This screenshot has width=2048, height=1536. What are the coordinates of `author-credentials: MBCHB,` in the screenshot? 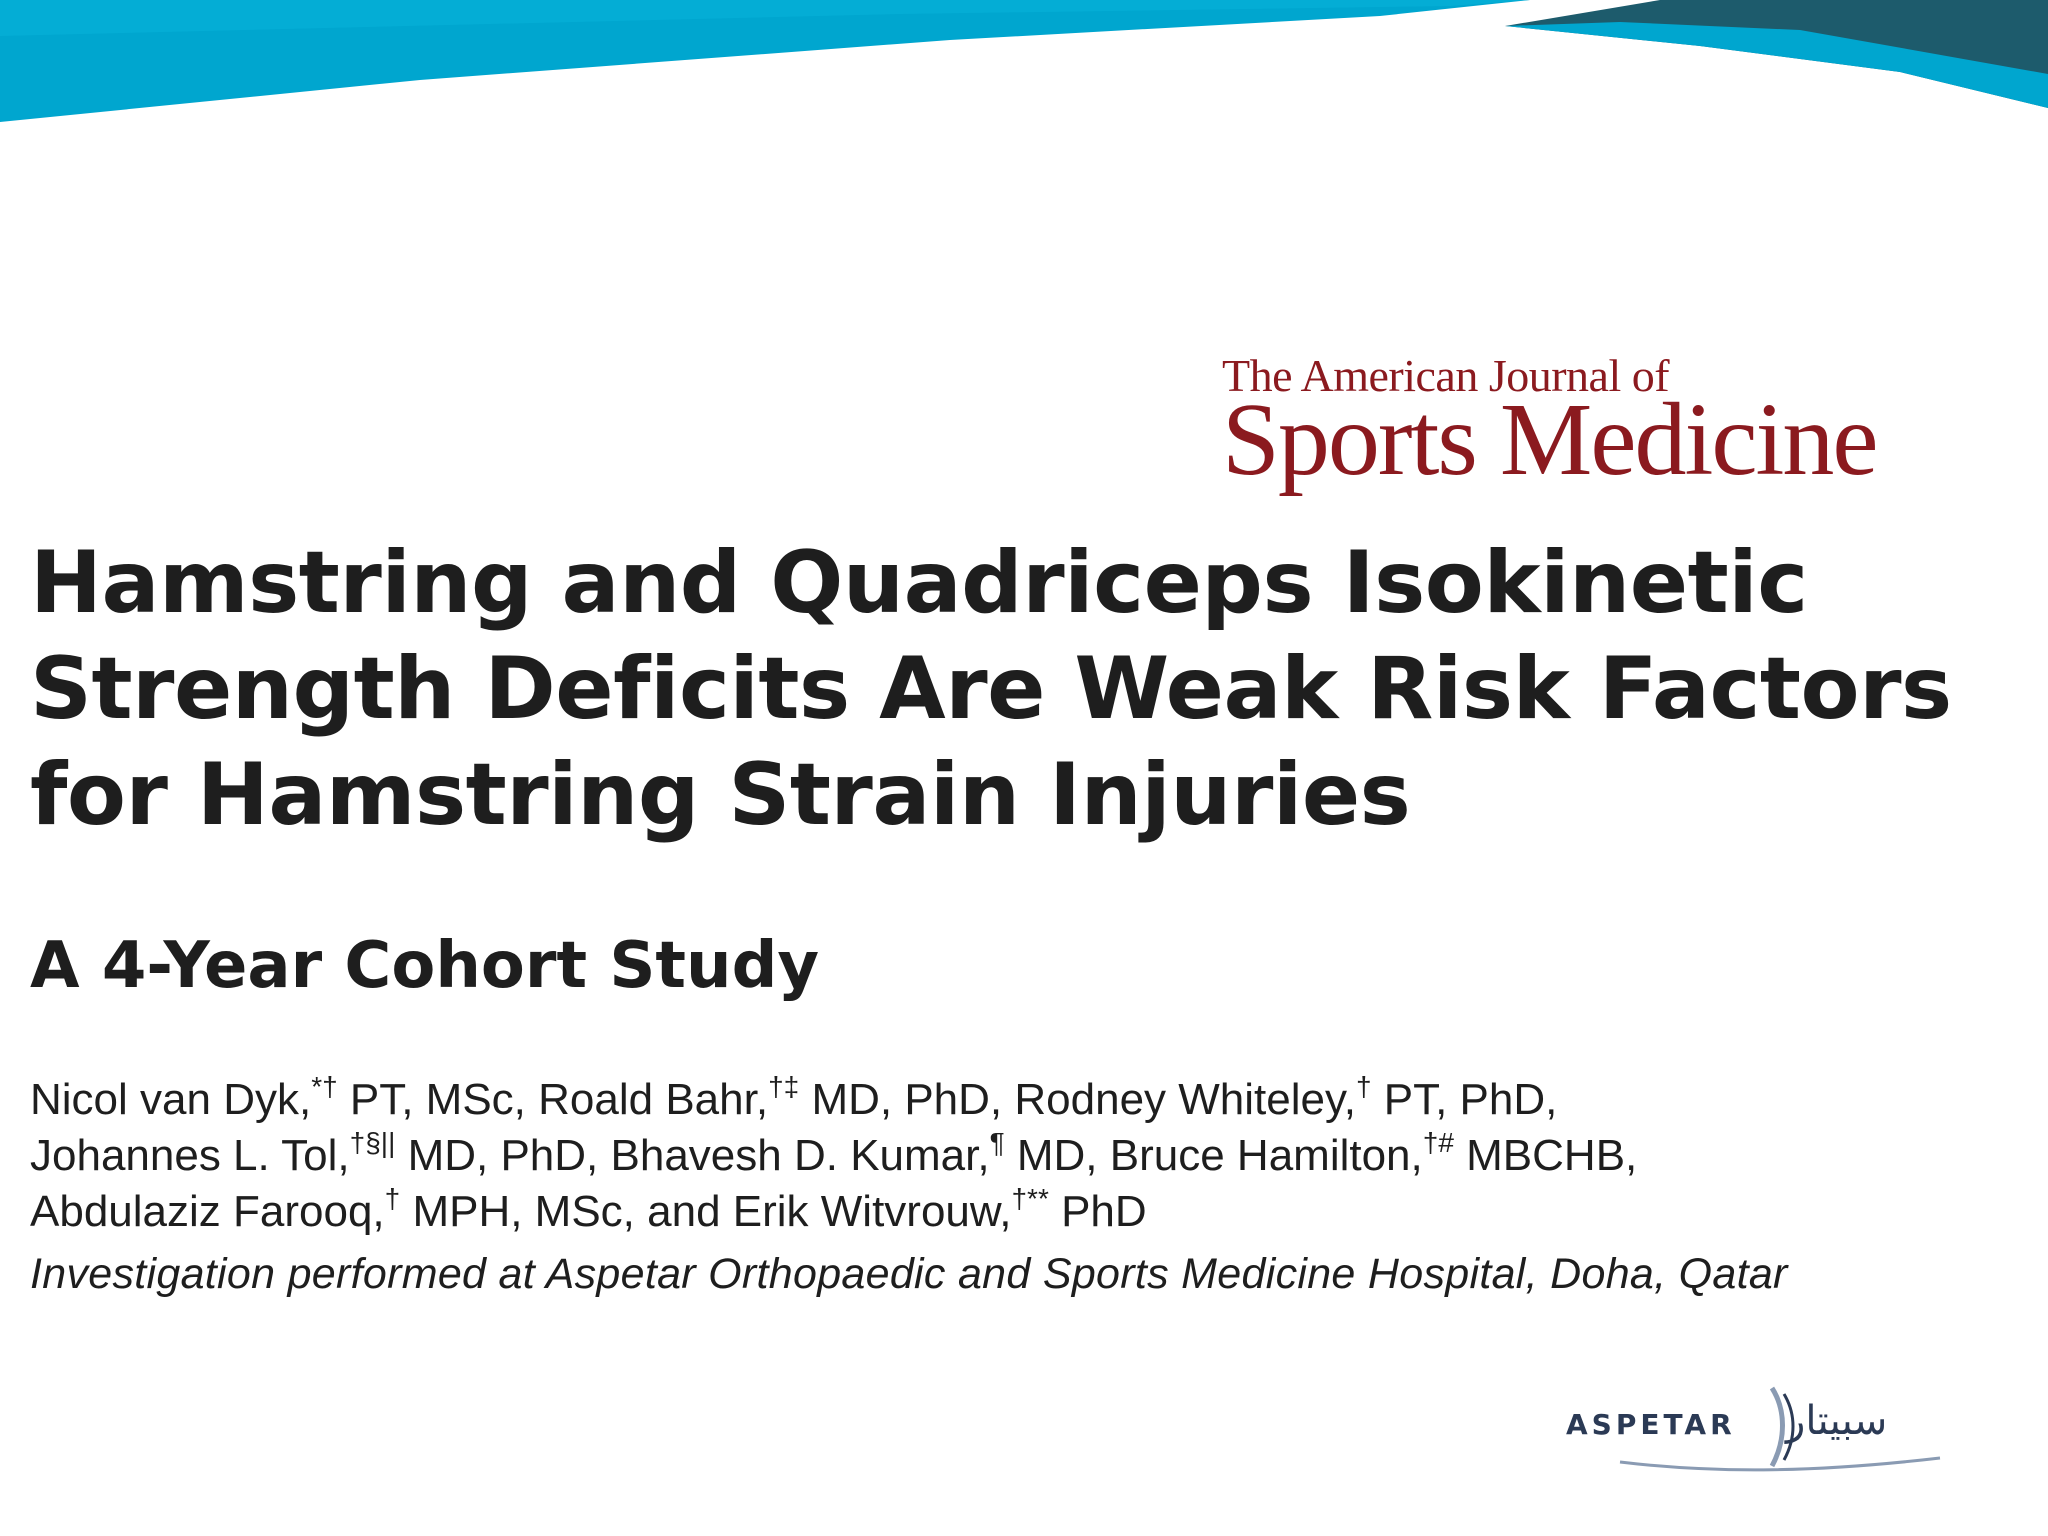 It's located at (1545, 1155).